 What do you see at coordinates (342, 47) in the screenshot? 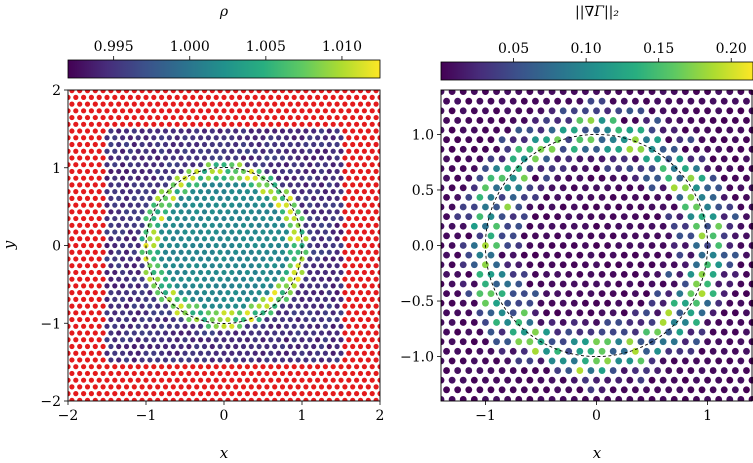
I see `left-colorbar-tick-label: 1.010` at bounding box center [342, 47].